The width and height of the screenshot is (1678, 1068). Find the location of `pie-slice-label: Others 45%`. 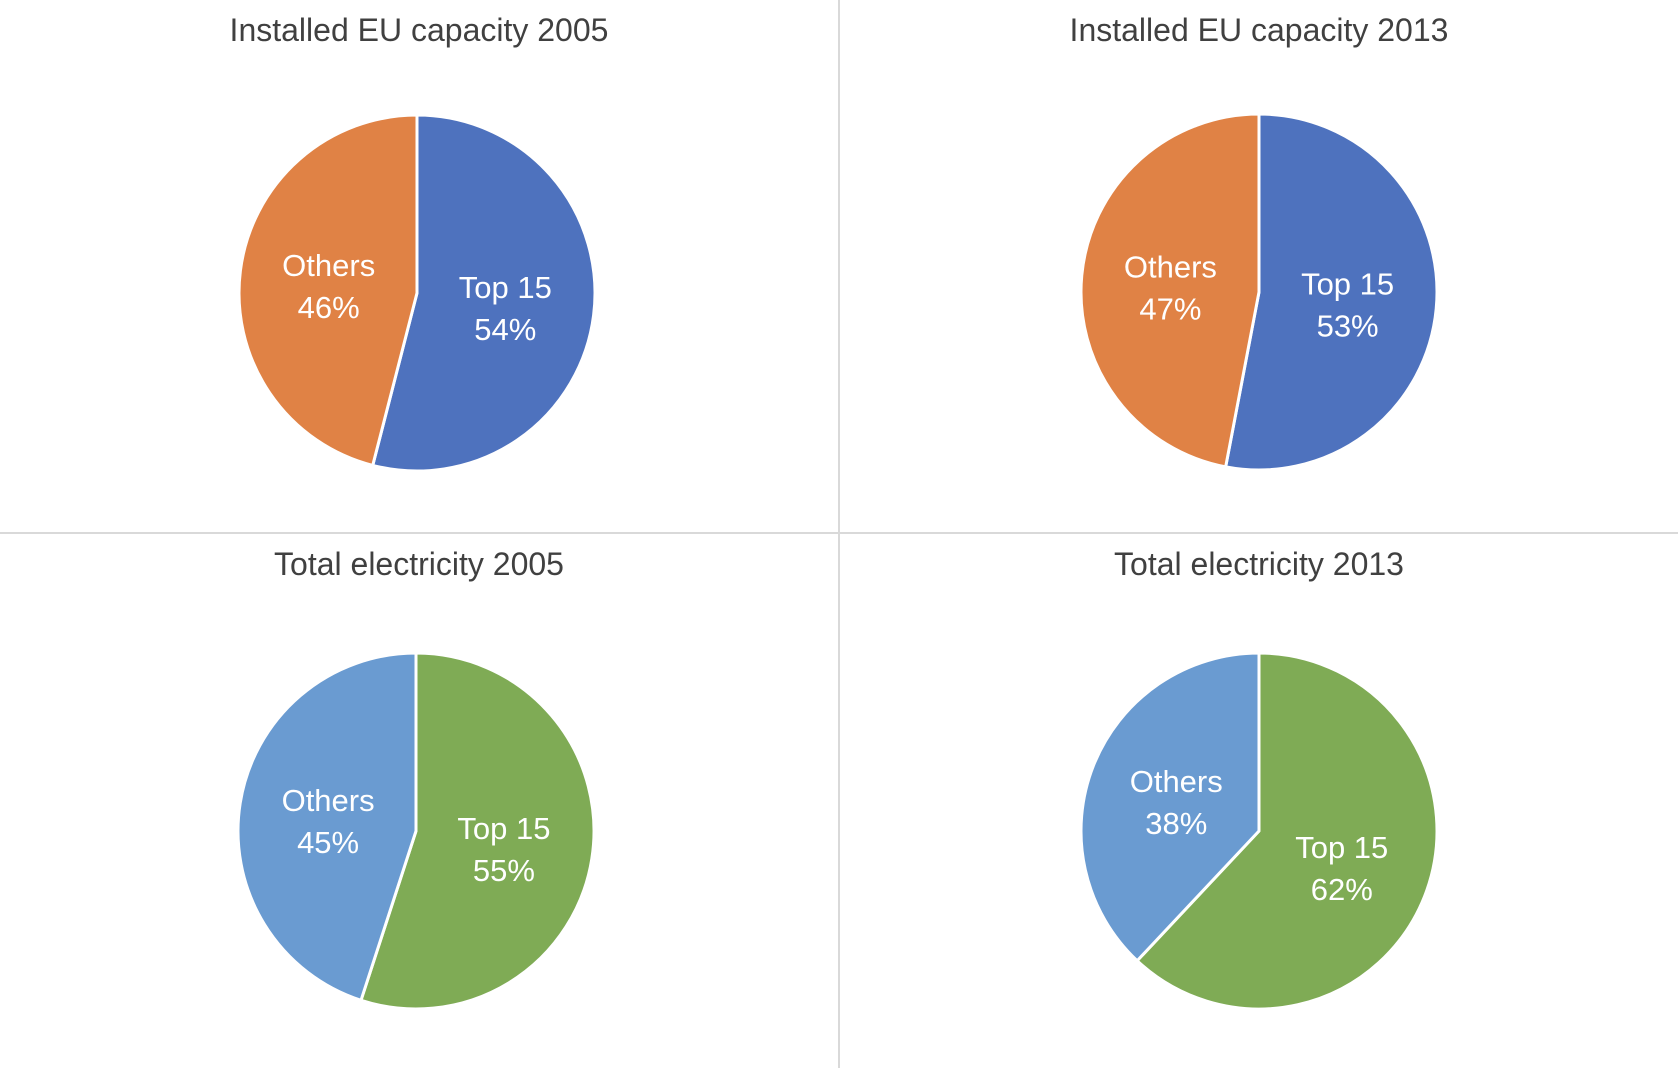

pie-slice-label: Others 45% is located at coordinates (328, 821).